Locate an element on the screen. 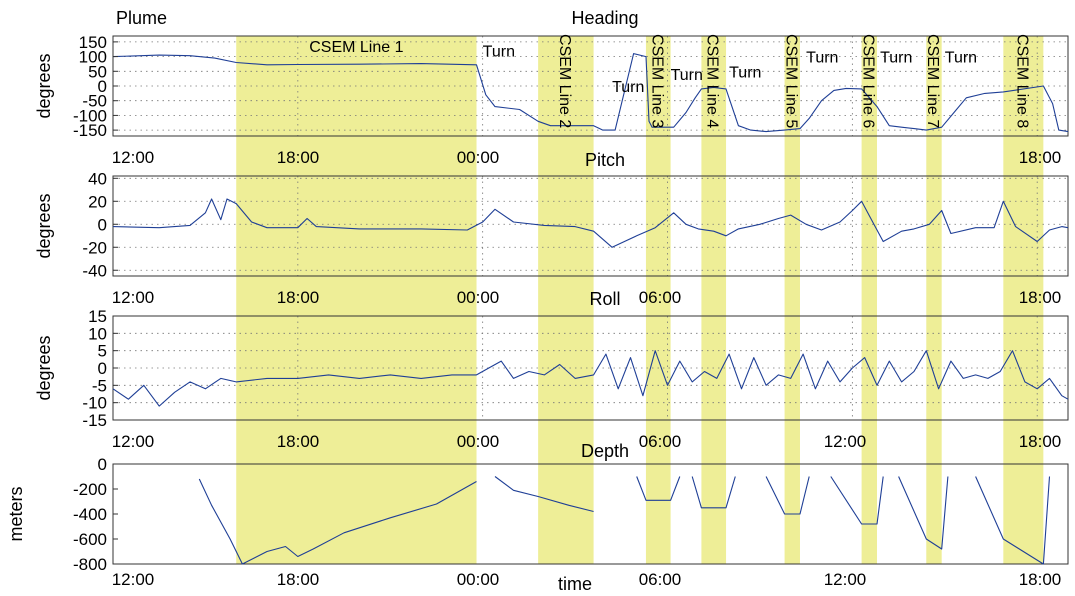  y-tick-label: -400 is located at coordinates (90, 514).